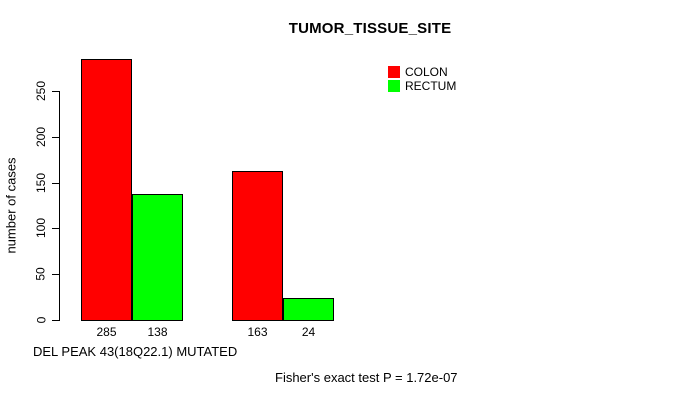  Describe the element at coordinates (426, 71) in the screenshot. I see `legend-label: COLON` at that location.